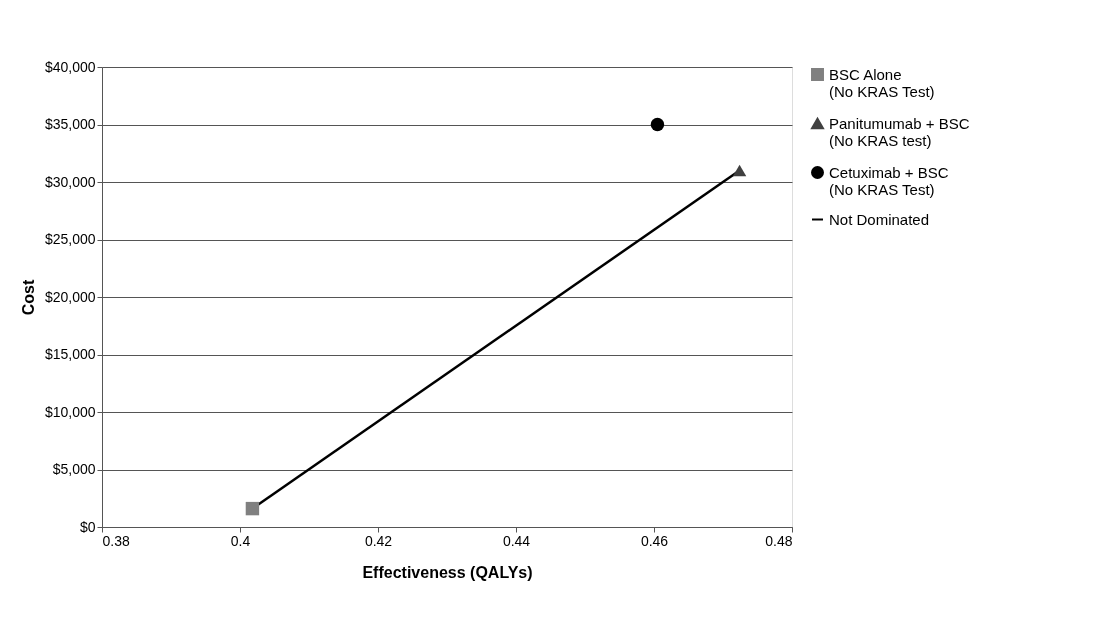  I want to click on x-tick-label: 0.38, so click(116, 540).